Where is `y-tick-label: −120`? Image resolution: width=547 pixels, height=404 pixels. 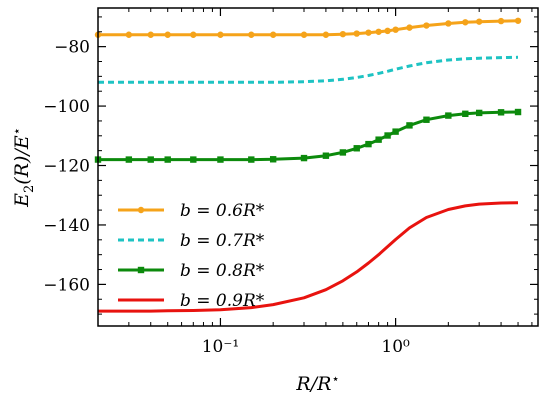 y-tick-label: −120 is located at coordinates (66, 167).